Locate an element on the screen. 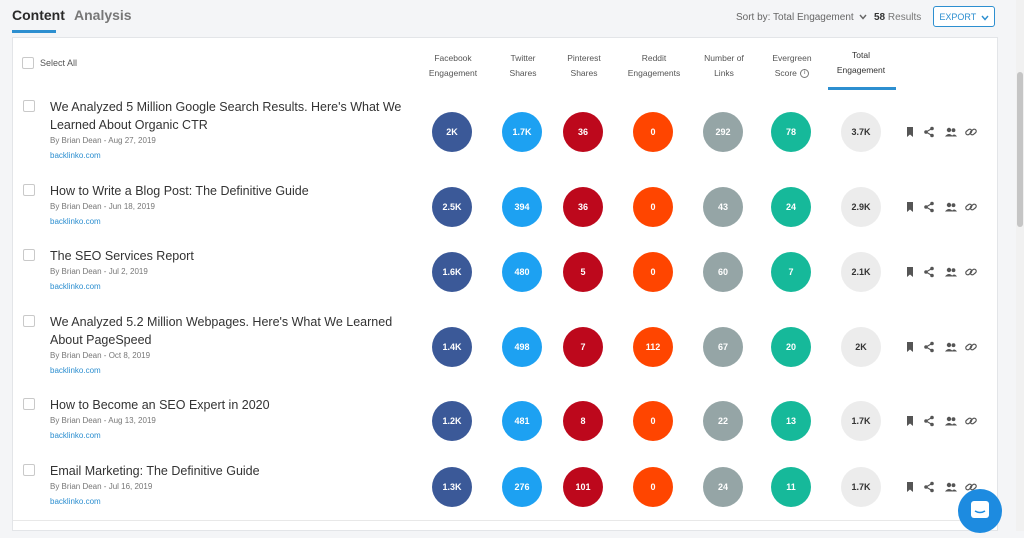 The image size is (1024, 538). tab-analysis: Analysis is located at coordinates (103, 15).